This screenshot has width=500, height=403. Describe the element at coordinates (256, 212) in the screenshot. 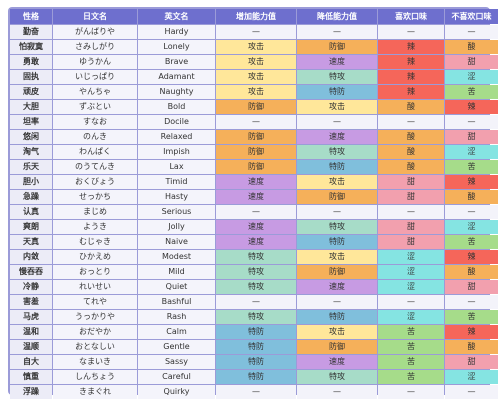

I see `increased-stat-cell: —` at that location.